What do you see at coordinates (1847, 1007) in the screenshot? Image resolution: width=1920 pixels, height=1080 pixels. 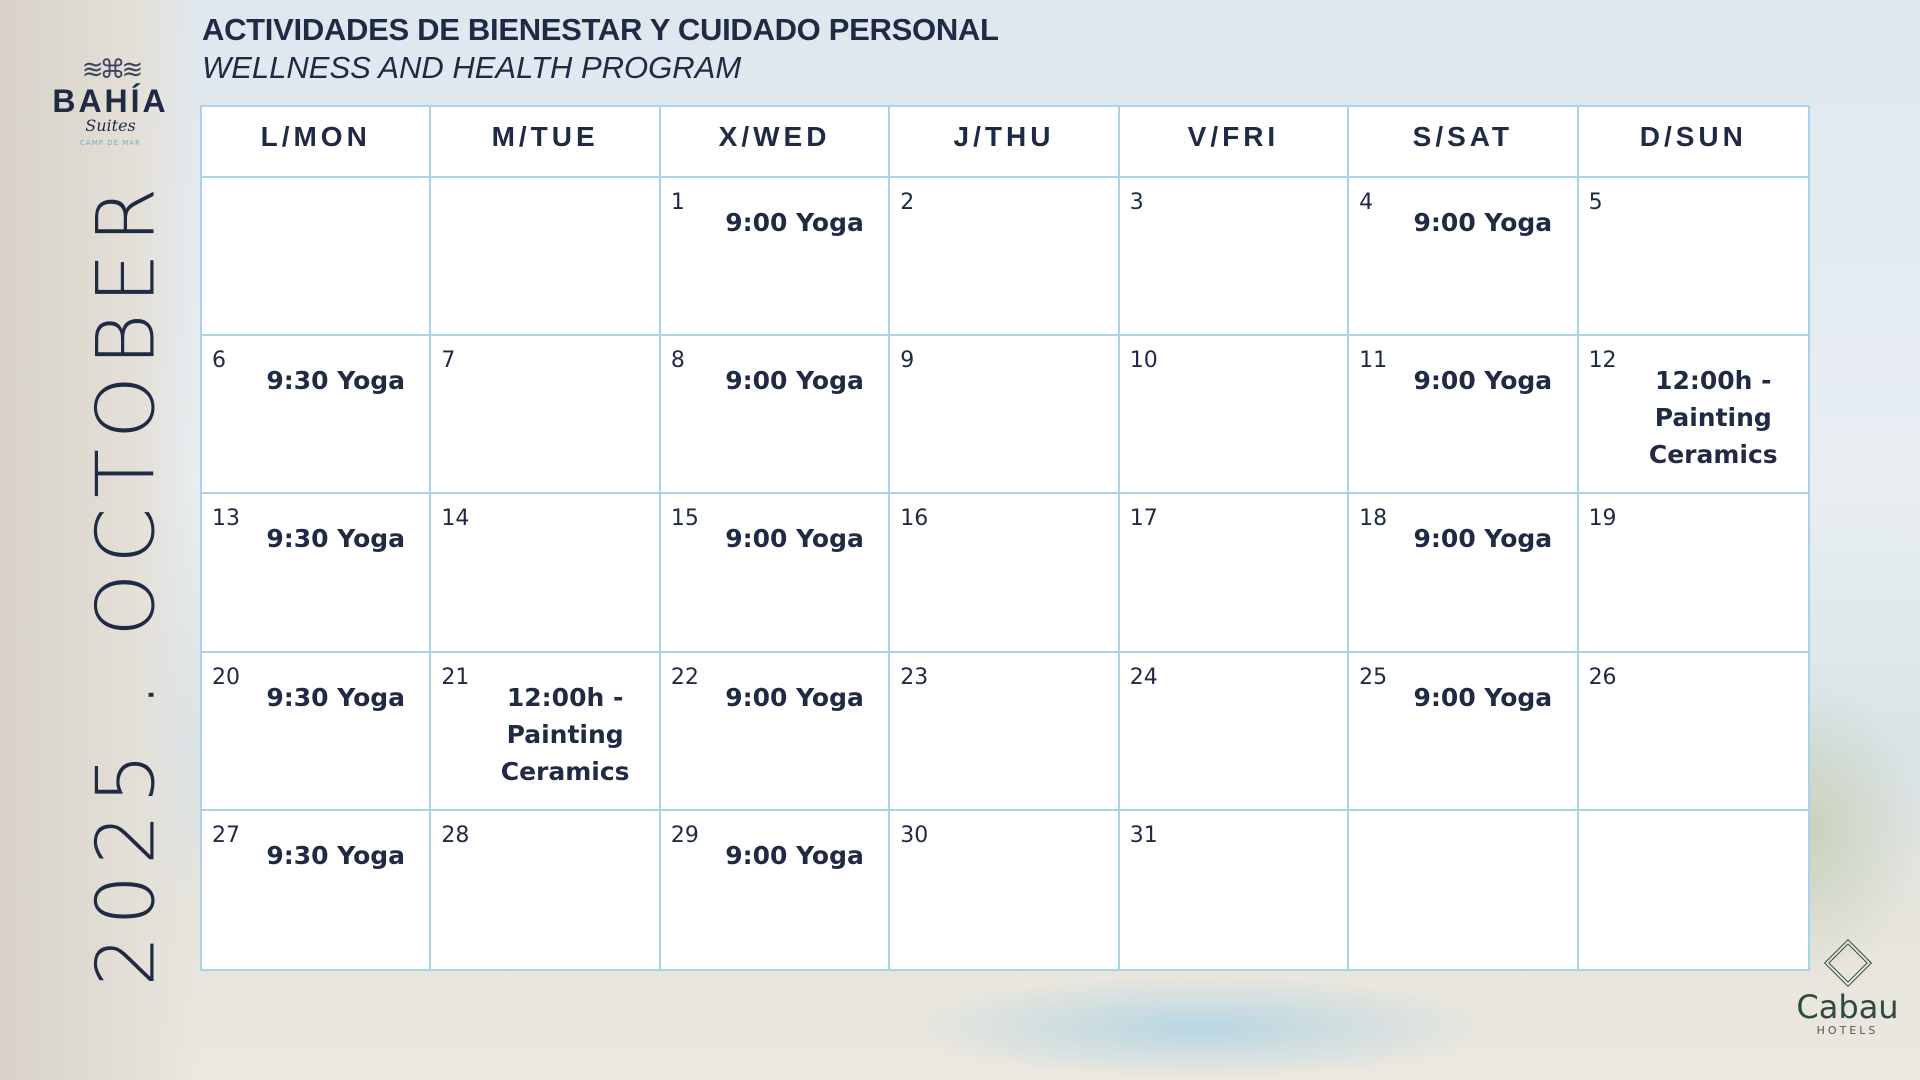 I see `cabau-name: Cabau` at bounding box center [1847, 1007].